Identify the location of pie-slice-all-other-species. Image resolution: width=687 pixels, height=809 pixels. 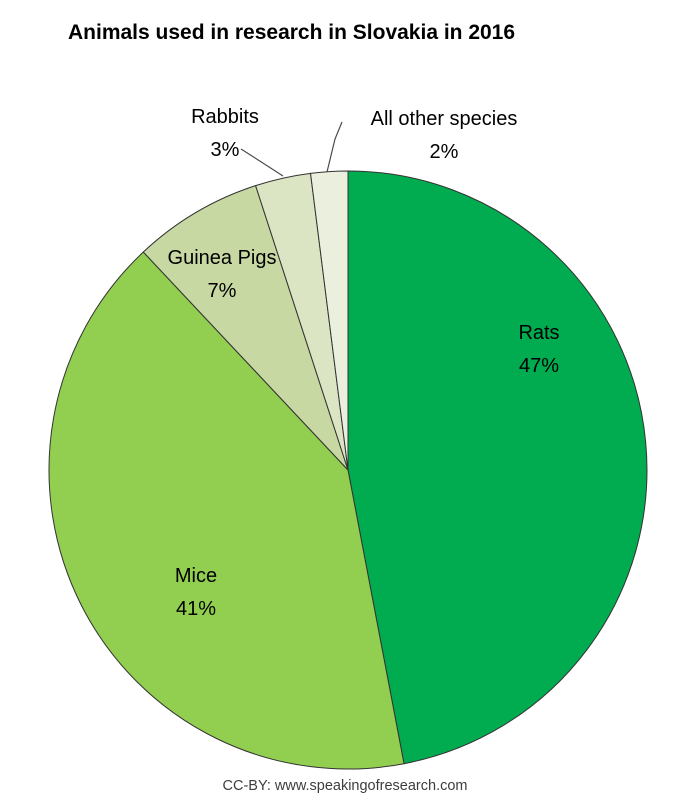
(329, 320).